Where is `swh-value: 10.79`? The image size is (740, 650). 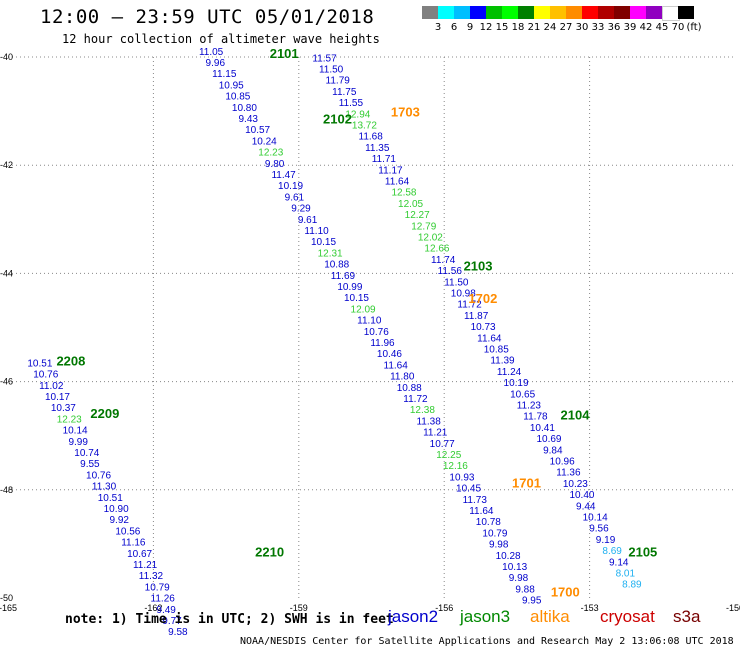 swh-value: 10.79 is located at coordinates (494, 533).